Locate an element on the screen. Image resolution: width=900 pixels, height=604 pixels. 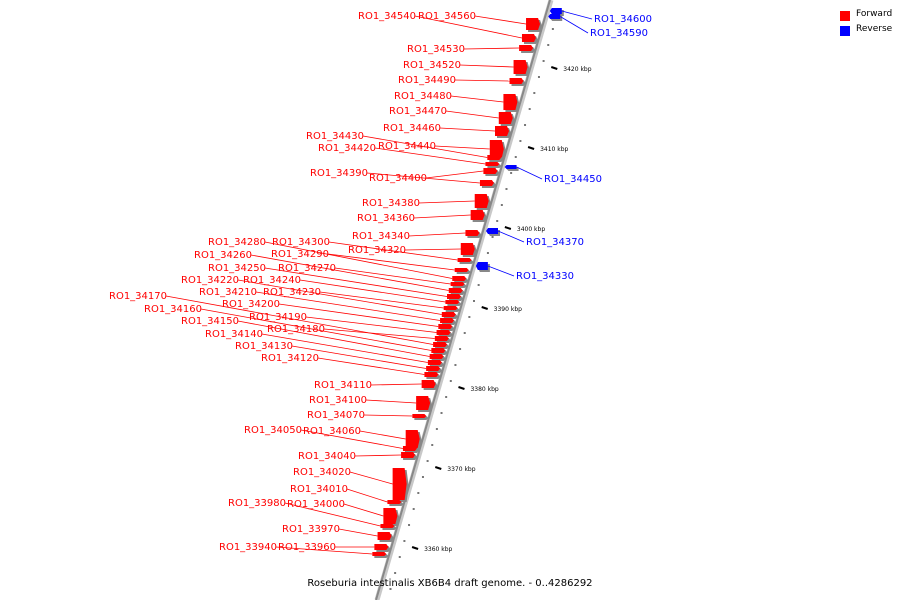
scale-tick-label: 3360 kbp is located at coordinates (438, 549).